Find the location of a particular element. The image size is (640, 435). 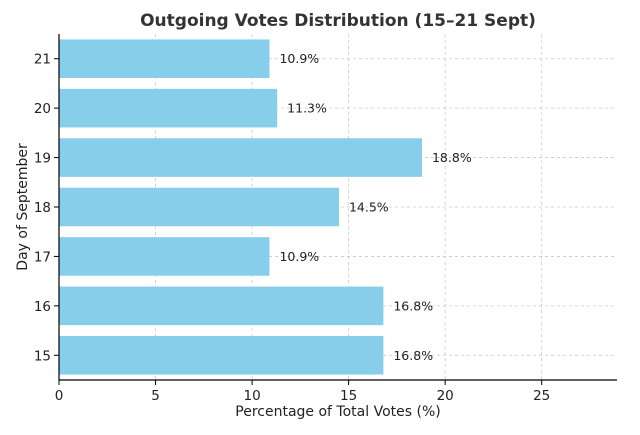

data-label-day-16: 16.8% is located at coordinates (413, 305).